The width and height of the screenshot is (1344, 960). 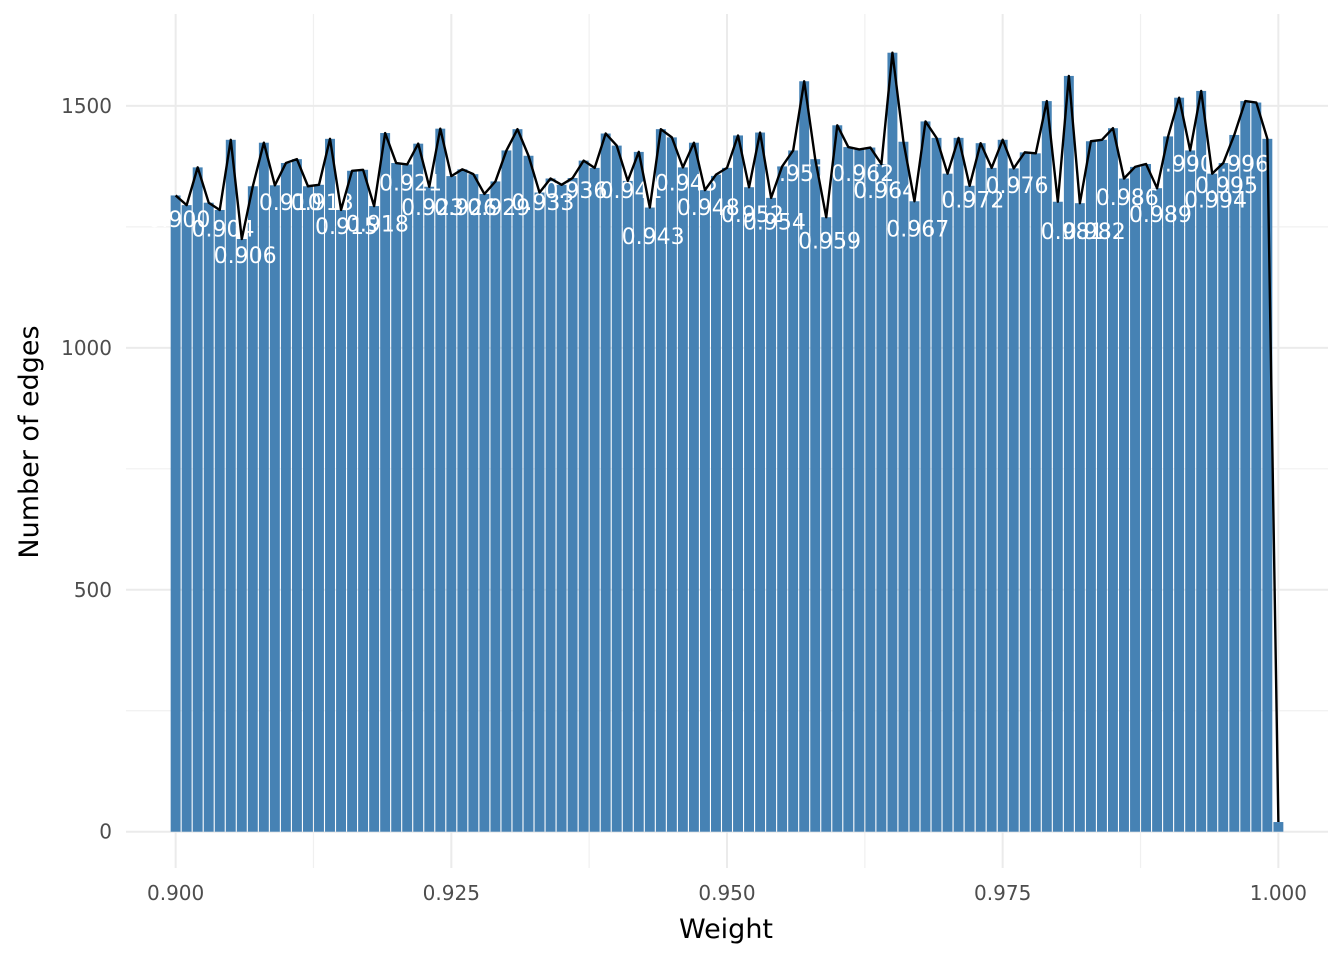 I want to click on bar-annotation-label: 0.995, so click(x=1226, y=186).